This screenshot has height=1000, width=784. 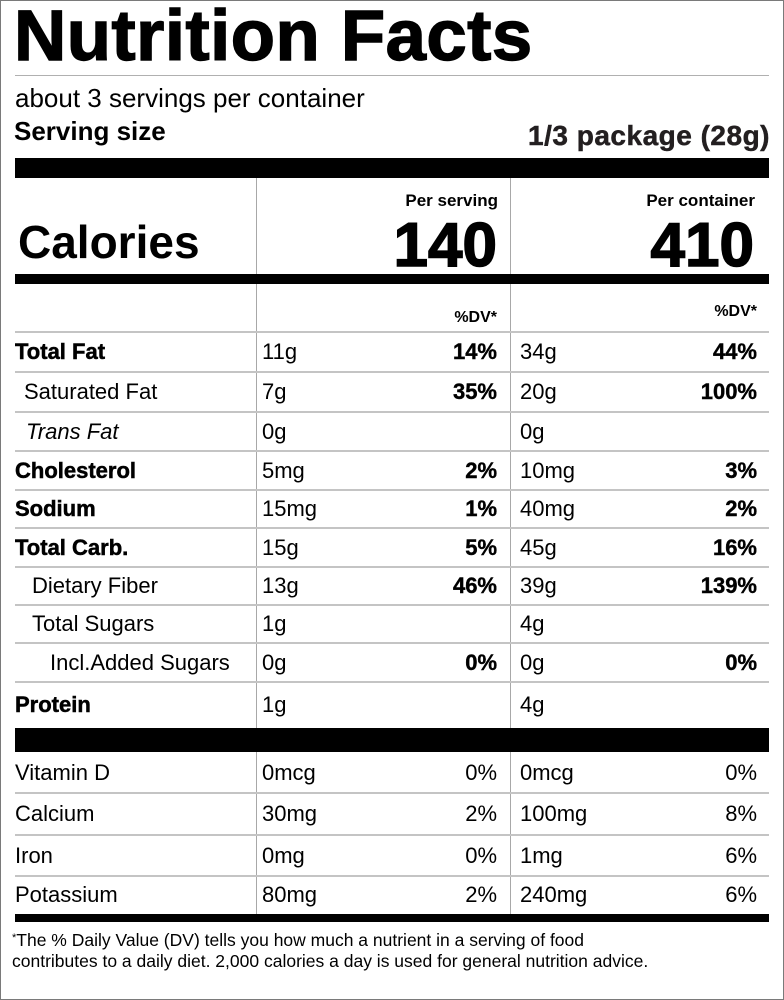 What do you see at coordinates (392, 279) in the screenshot?
I see `thick-divider-calories` at bounding box center [392, 279].